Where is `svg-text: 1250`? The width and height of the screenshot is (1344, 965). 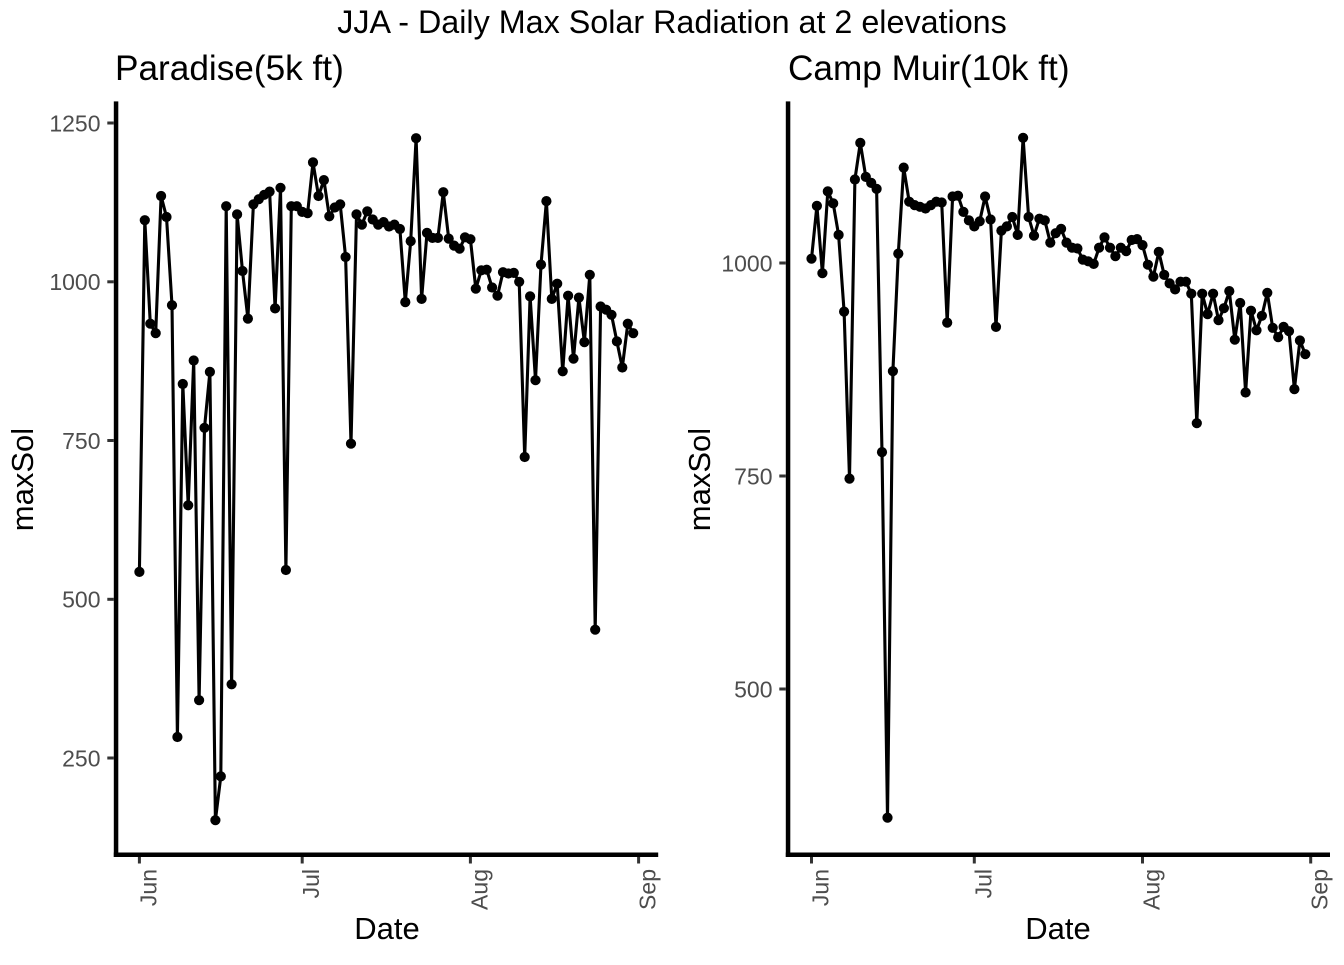 svg-text: 1250 is located at coordinates (74, 123).